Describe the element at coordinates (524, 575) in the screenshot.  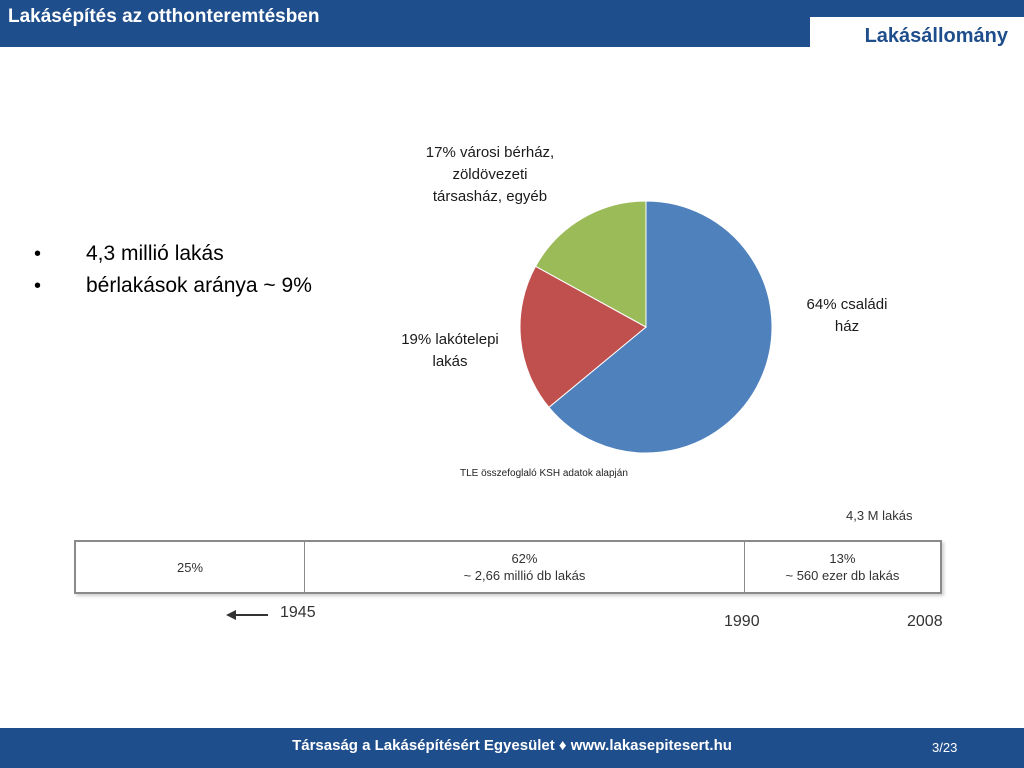
I see `segment-line: ~ 2,66 millió db lakás` at that location.